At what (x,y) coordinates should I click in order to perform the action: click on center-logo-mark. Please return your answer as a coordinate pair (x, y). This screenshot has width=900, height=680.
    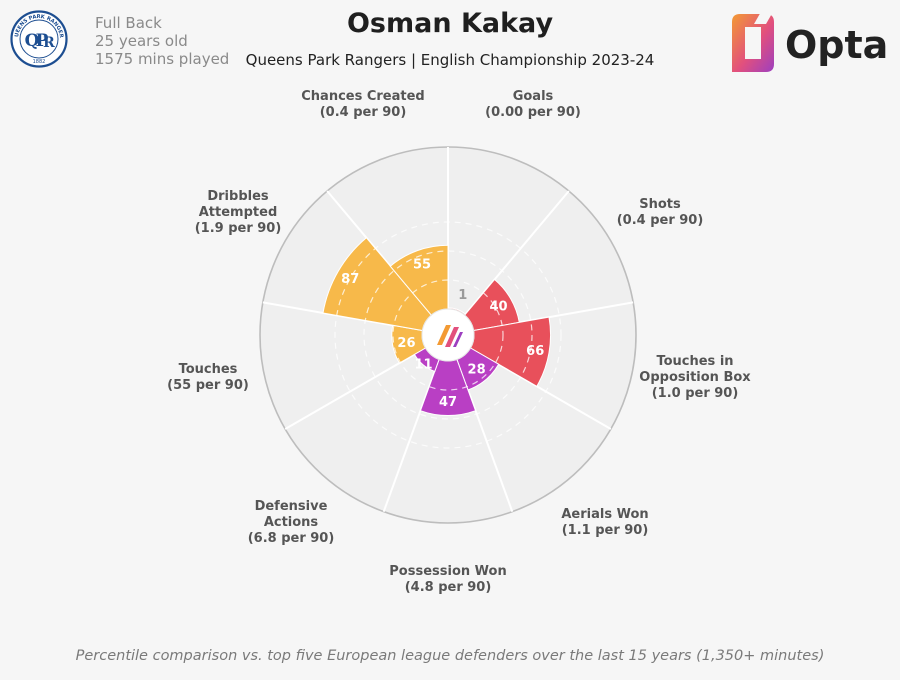
    Looking at the image, I should click on (450, 336).